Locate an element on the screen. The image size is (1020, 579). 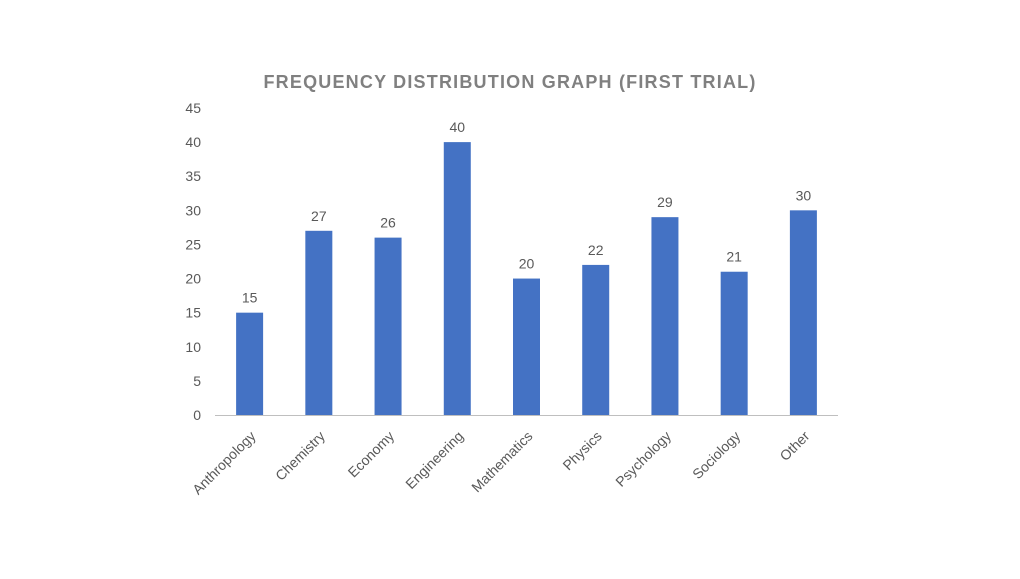
data-label: 20 is located at coordinates (527, 264).